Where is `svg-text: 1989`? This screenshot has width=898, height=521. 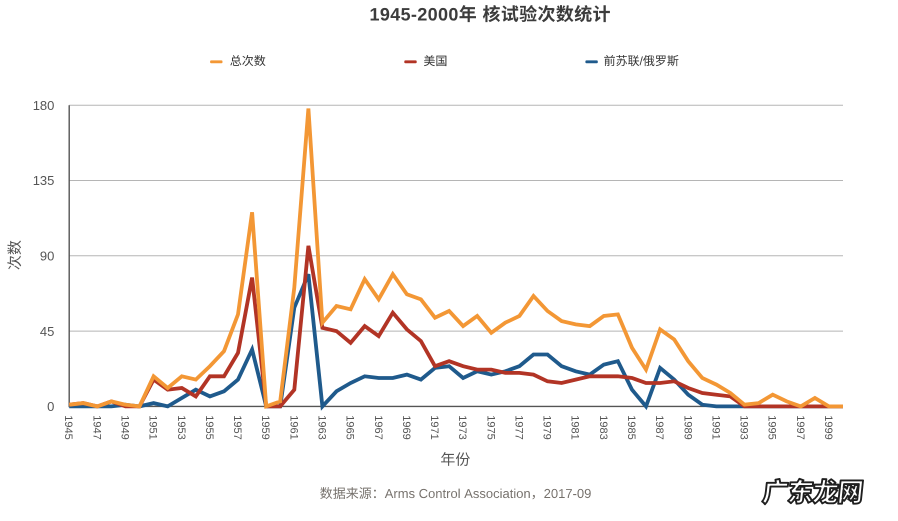
svg-text: 1989 is located at coordinates (687, 427).